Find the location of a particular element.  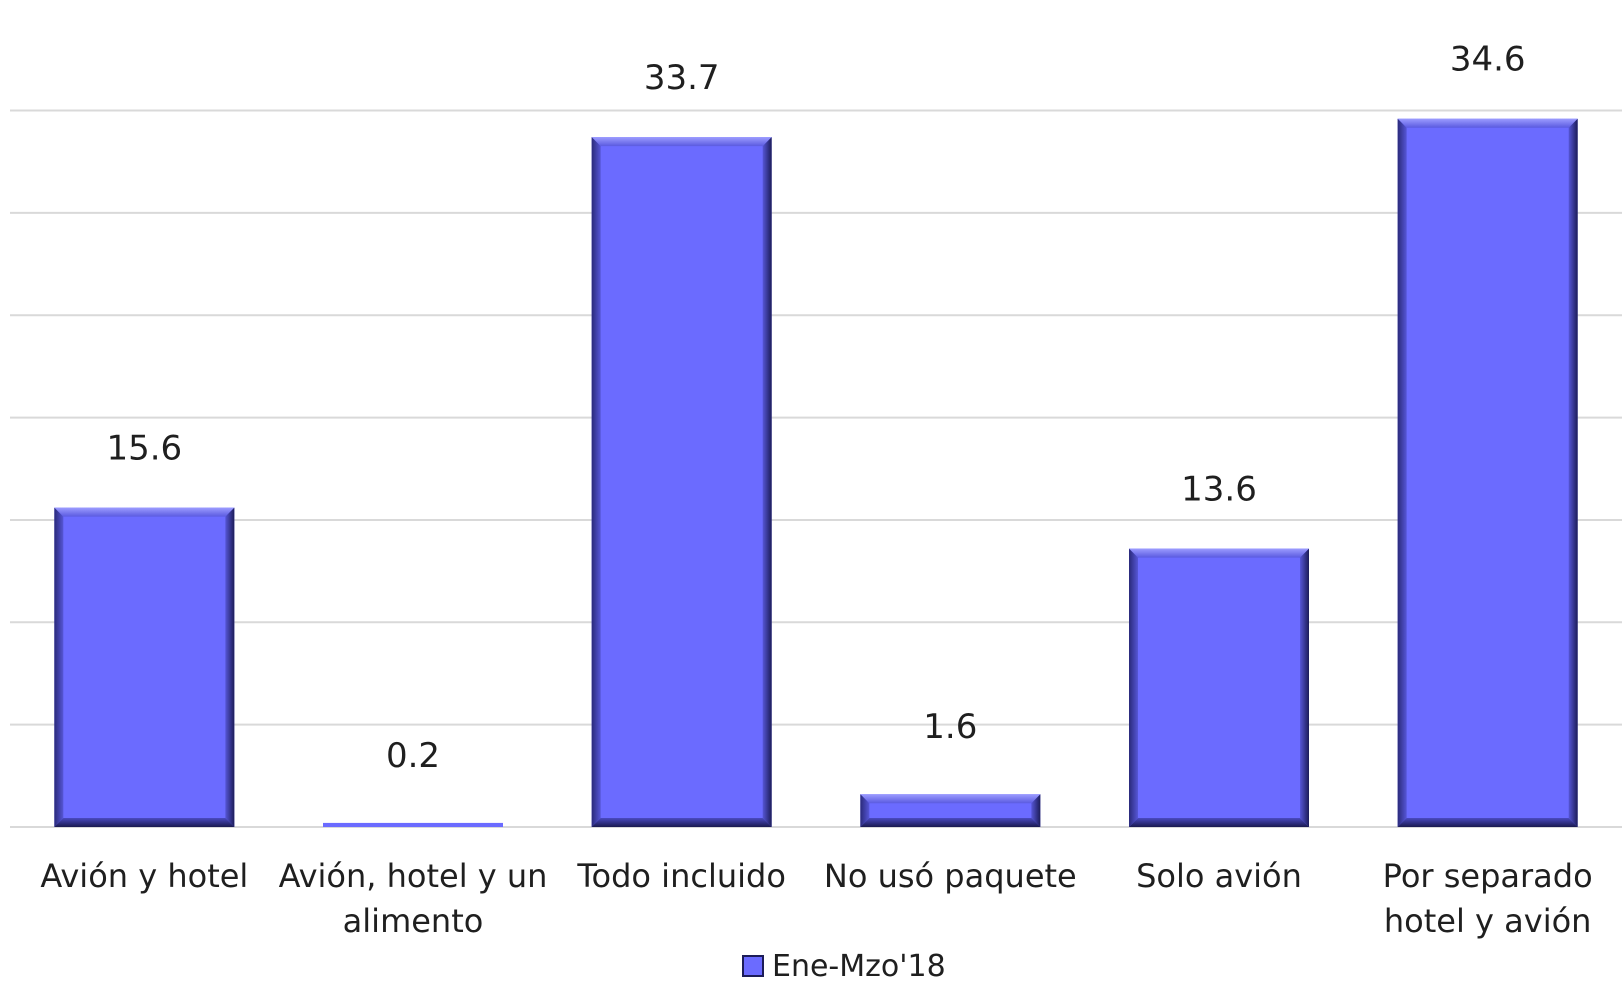

legend-swatch is located at coordinates (753, 966).